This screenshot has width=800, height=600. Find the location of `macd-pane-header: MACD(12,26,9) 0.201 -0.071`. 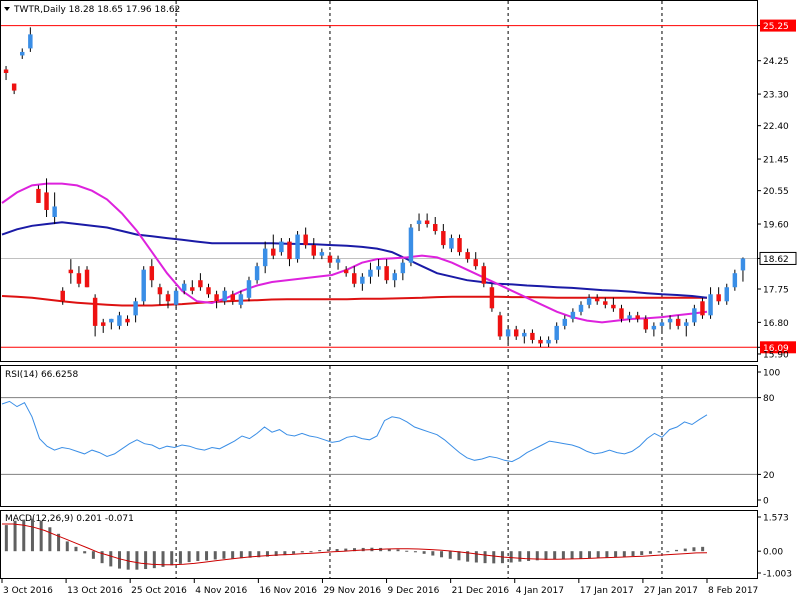

macd-pane-header: MACD(12,26,9) 0.201 -0.071 is located at coordinates (69, 519).